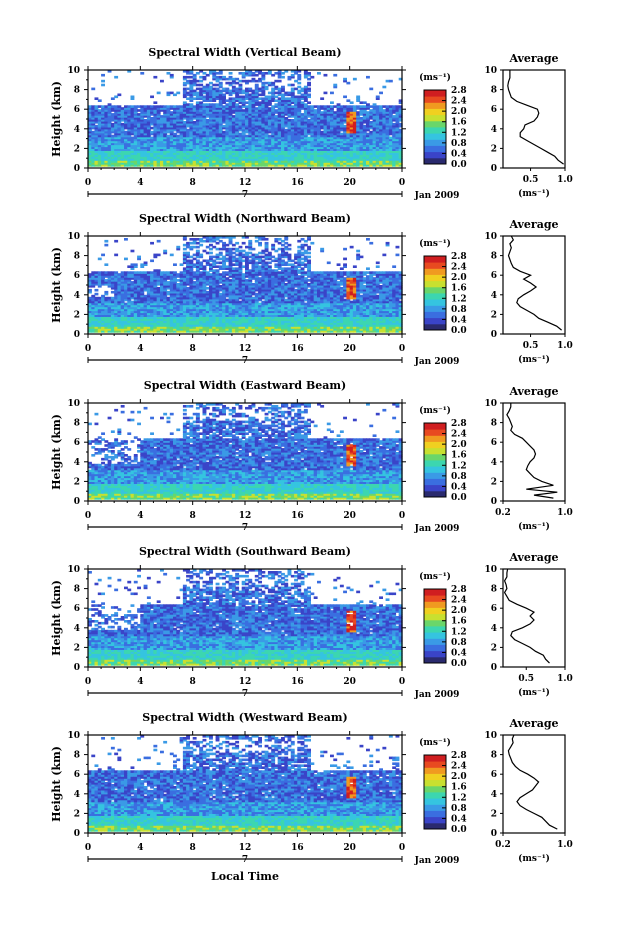 This screenshot has width=624, height=929. I want to click on colorbar-swatch, so click(435, 136).